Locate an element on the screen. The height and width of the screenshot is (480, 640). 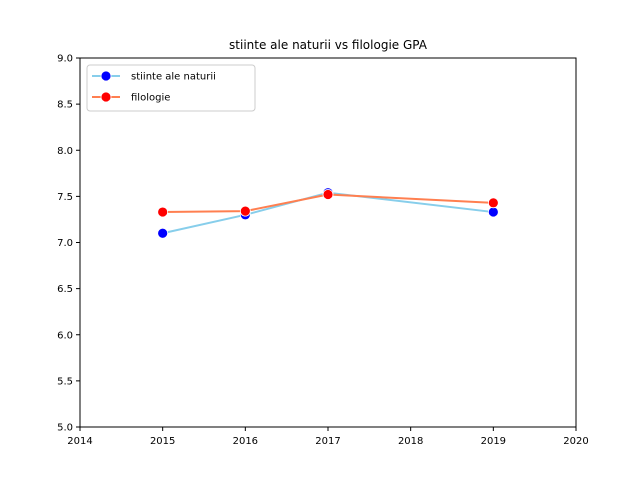
legend: stiinte ale naturii filologie is located at coordinates (171, 88).